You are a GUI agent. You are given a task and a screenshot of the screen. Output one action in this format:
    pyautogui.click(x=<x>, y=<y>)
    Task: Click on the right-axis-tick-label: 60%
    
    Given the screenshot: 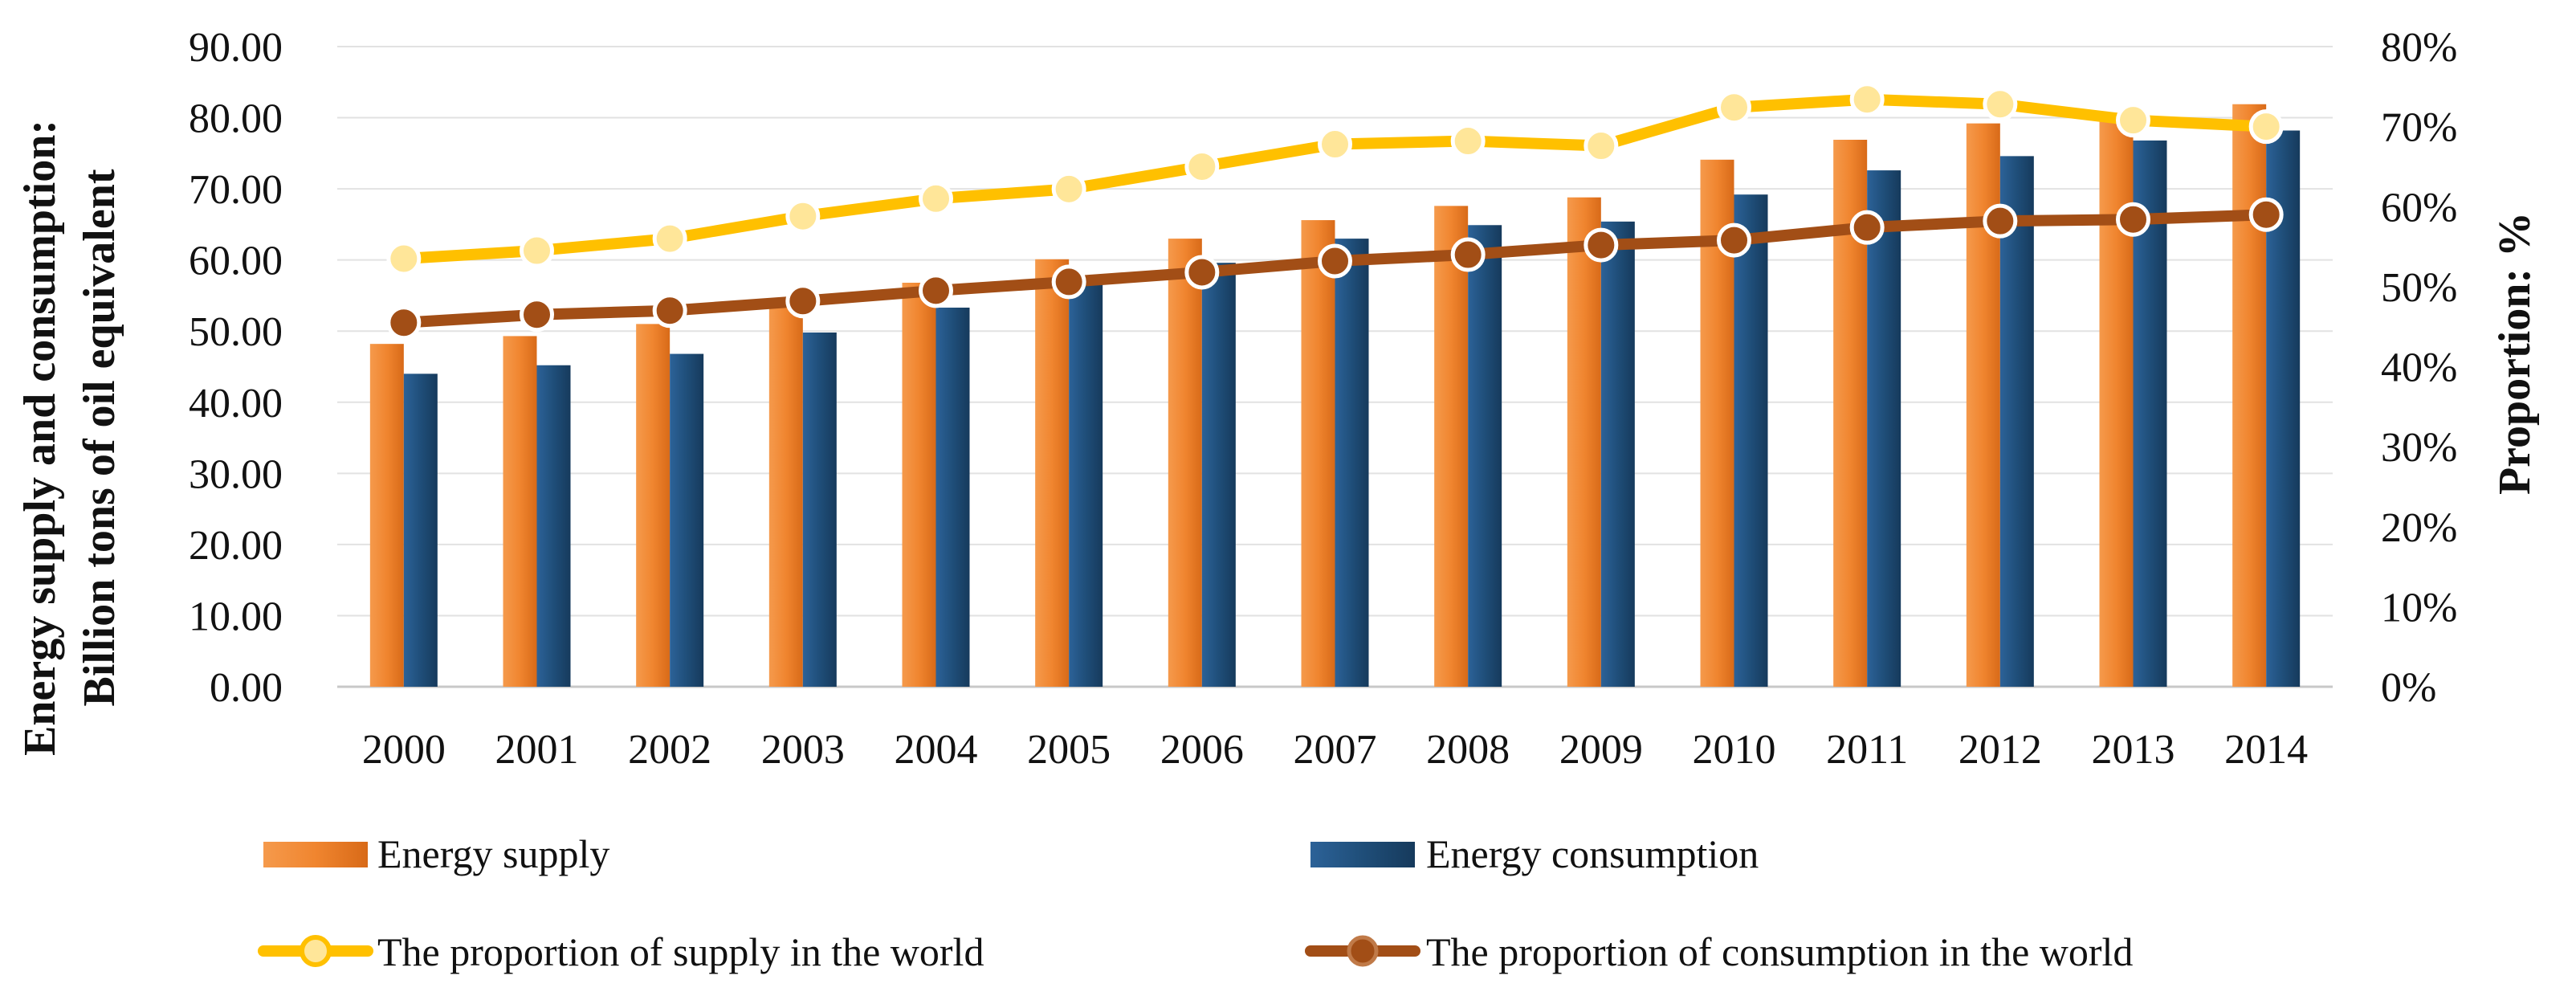 What is the action you would take?
    pyautogui.click(x=2419, y=208)
    